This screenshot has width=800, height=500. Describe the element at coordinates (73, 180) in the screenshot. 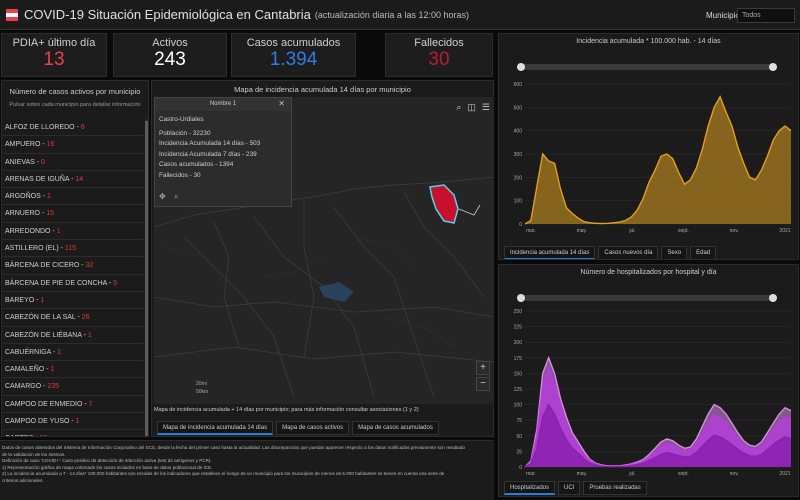

I see `list-item: ARENAS DE IGUÑA - 14` at that location.